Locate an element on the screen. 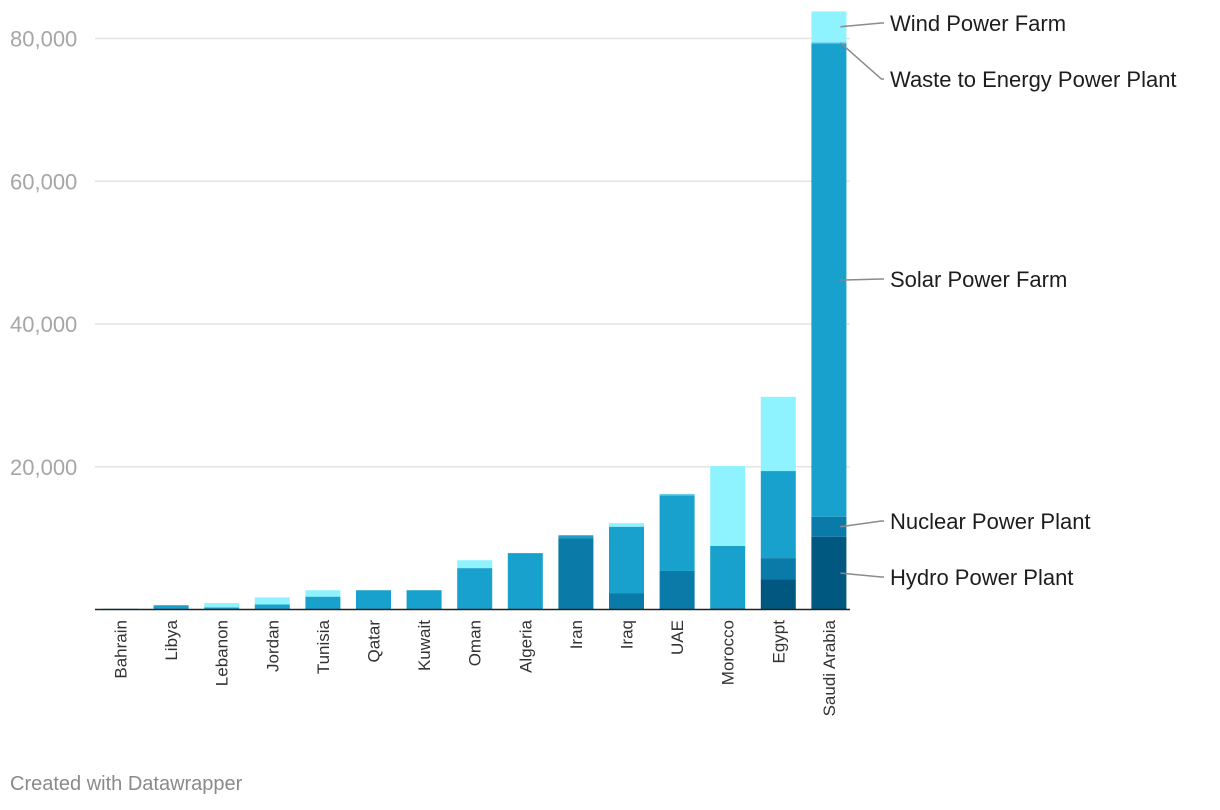  bar-segment-egypt-hydro-power-plant is located at coordinates (778, 594).